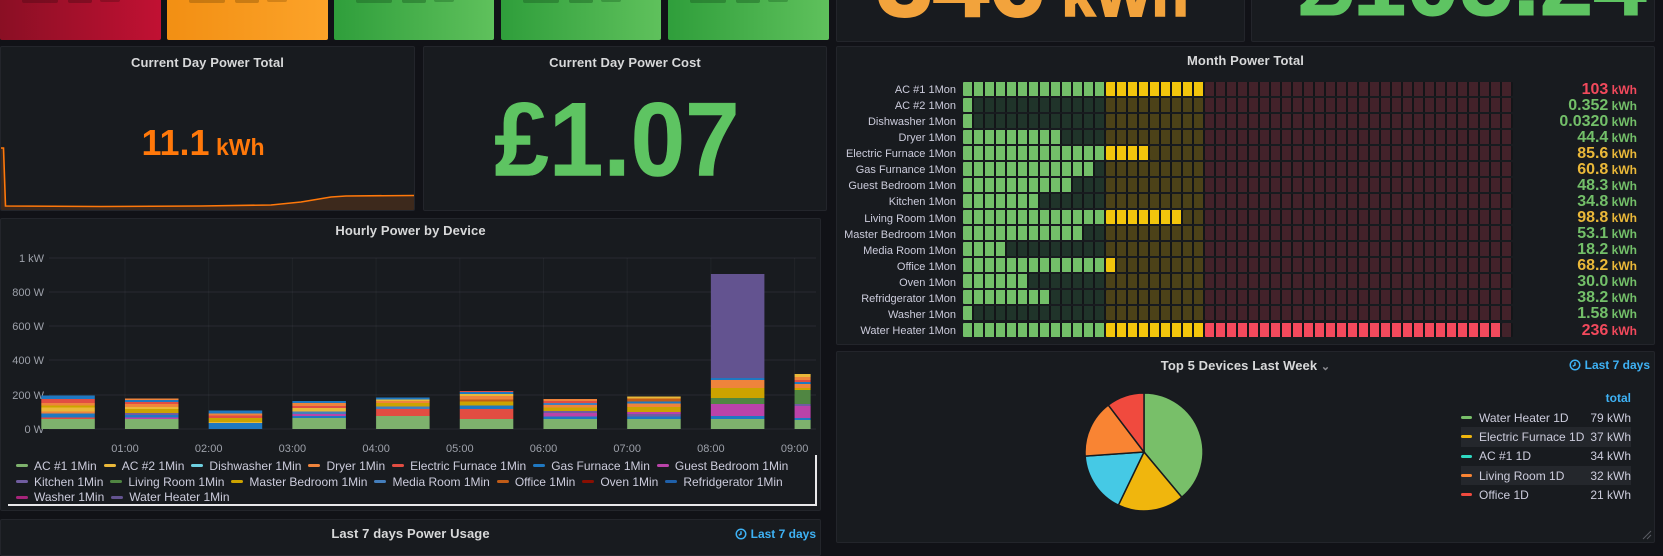 The width and height of the screenshot is (1663, 556). I want to click on svg-text: 02:00, so click(209, 449).